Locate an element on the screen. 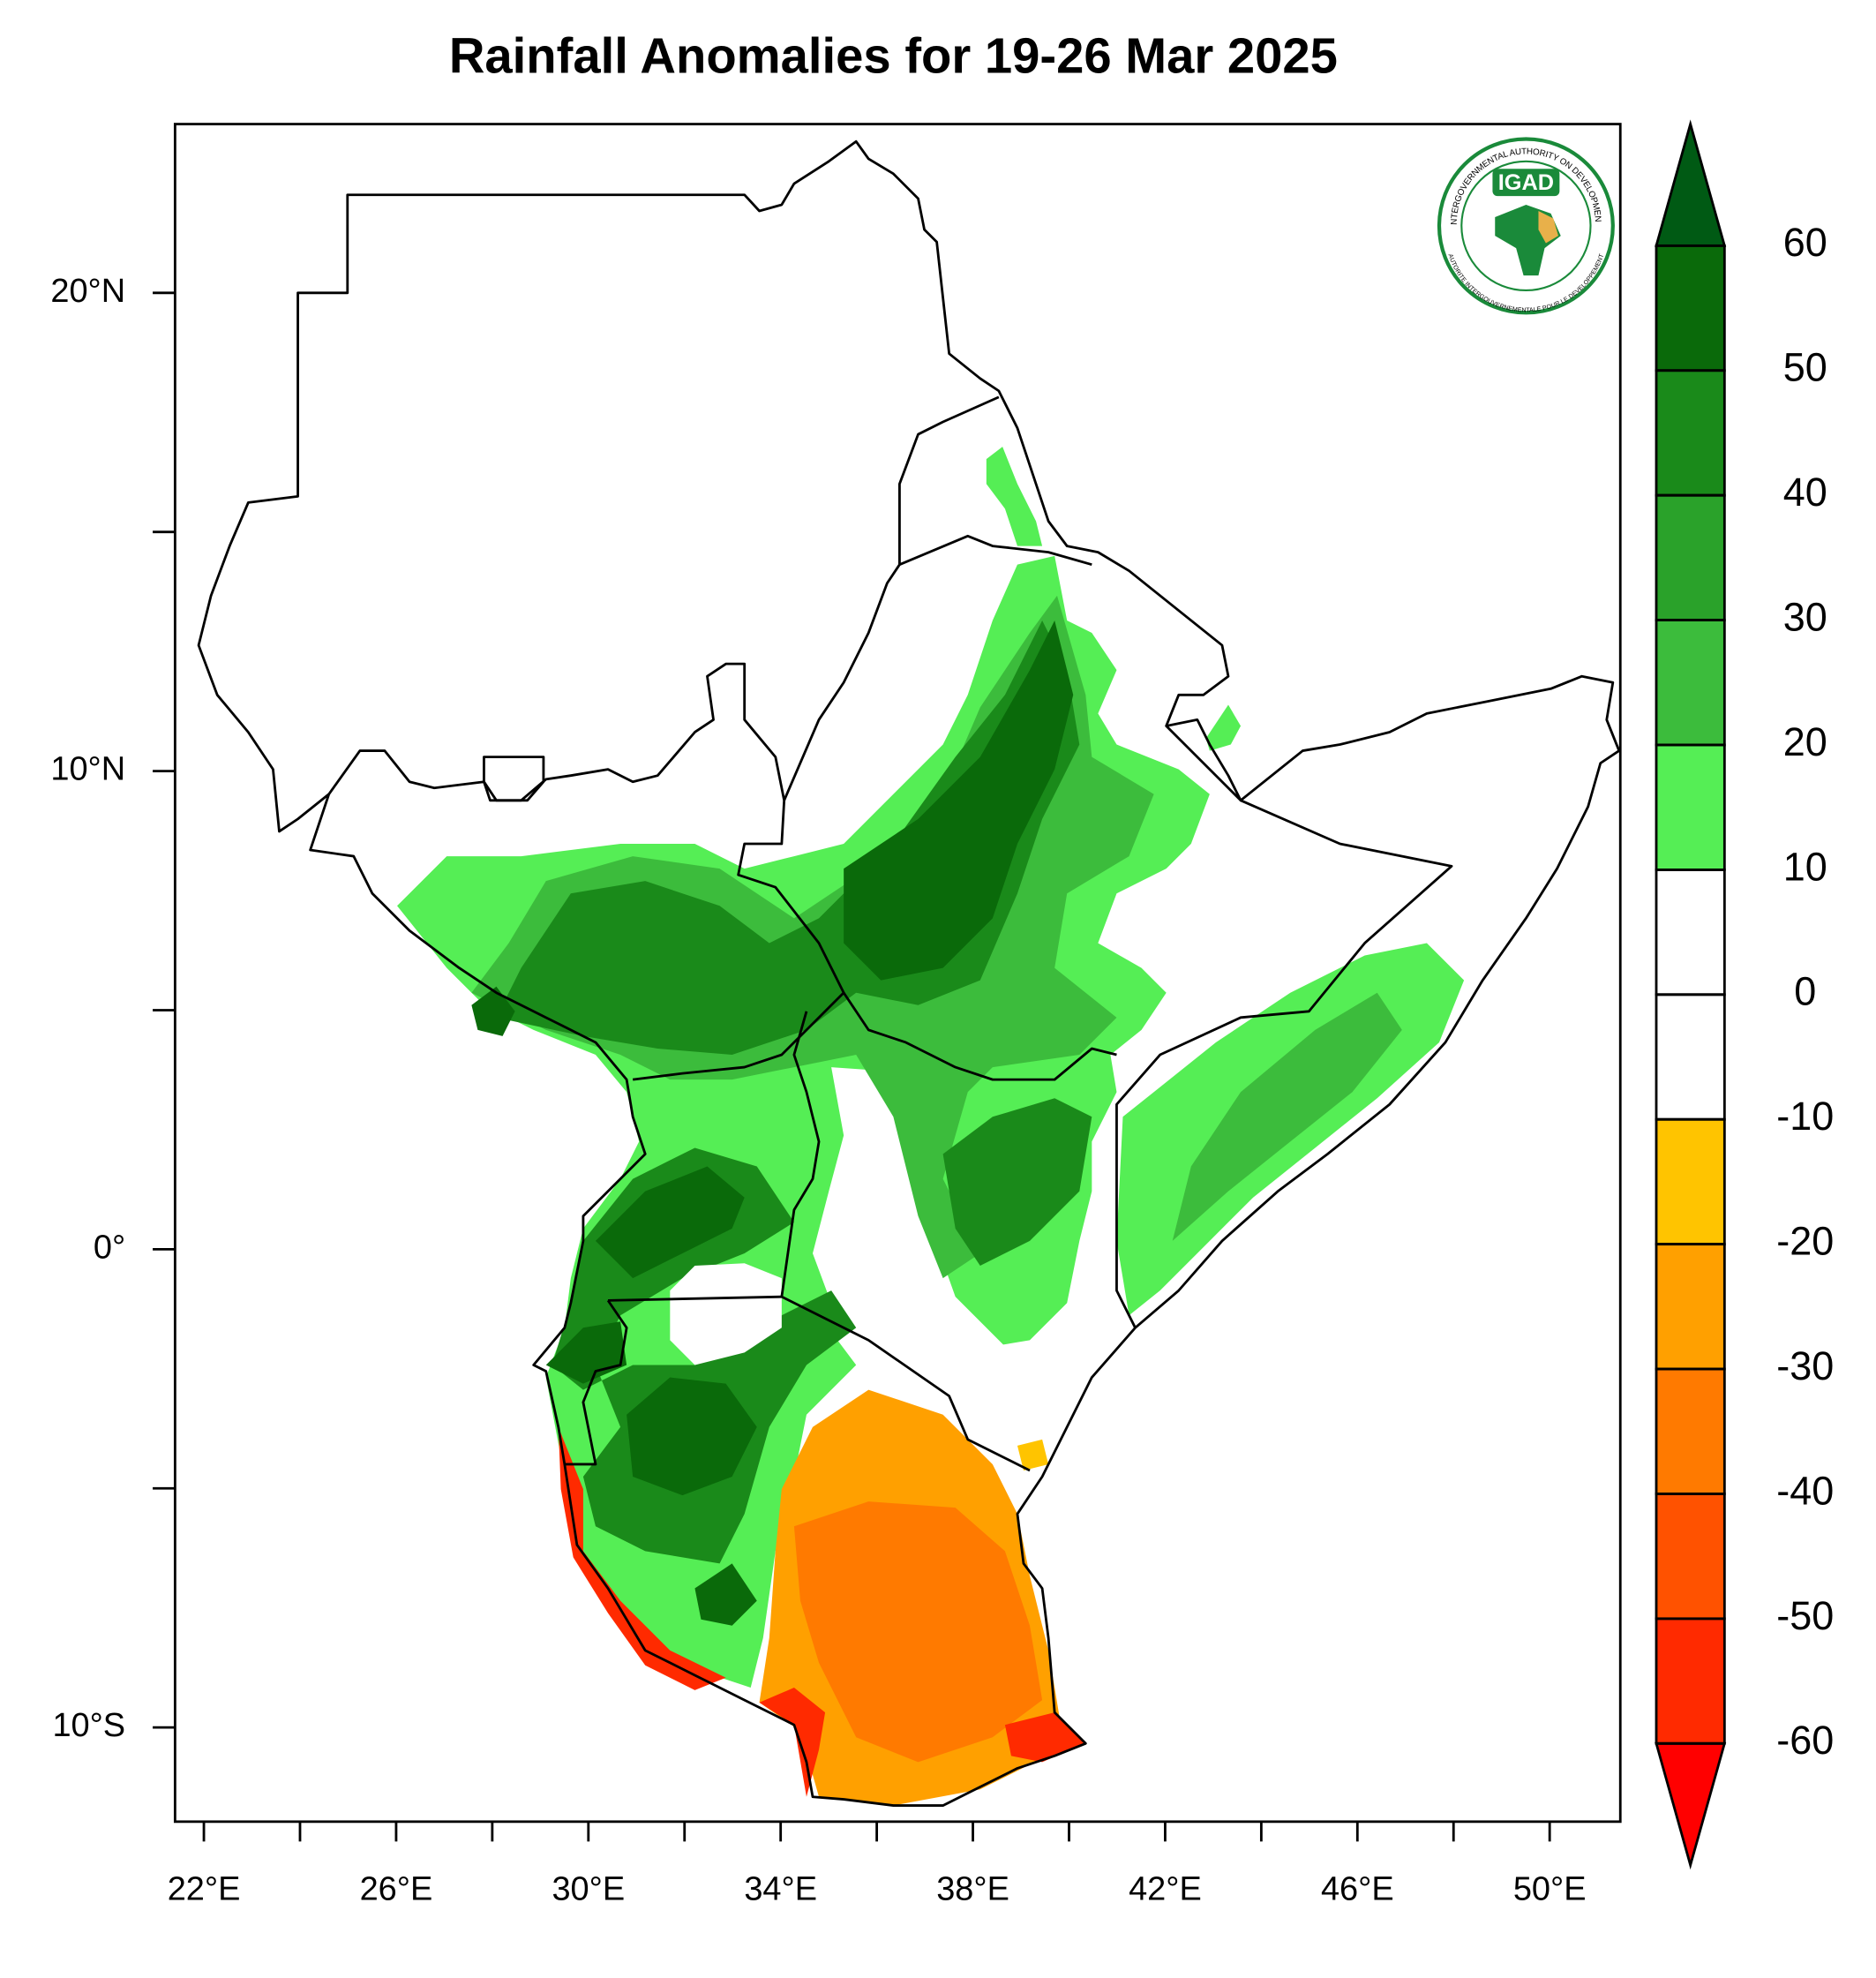 The width and height of the screenshot is (1876, 1978). x-tick-label: 22°E is located at coordinates (204, 1889).